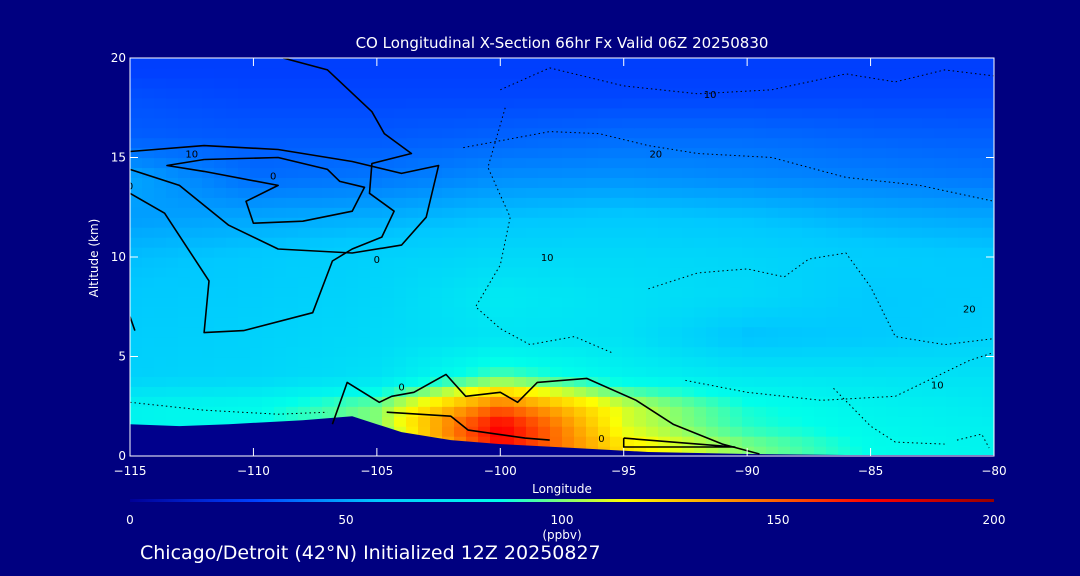  I want to click on contour-solid, so click(133, 323).